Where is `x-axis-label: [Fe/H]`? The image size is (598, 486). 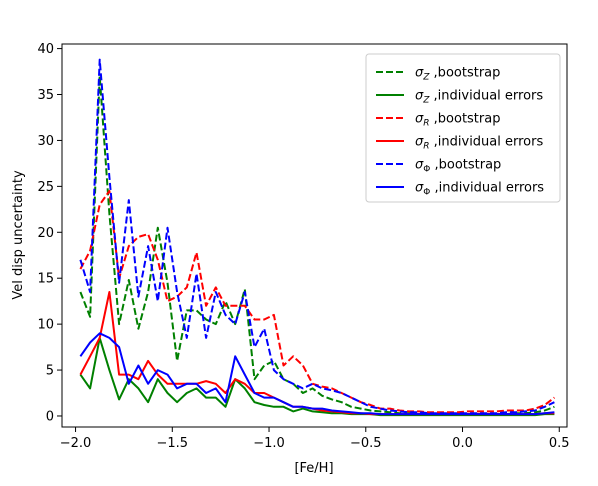 x-axis-label: [Fe/H] is located at coordinates (313, 468).